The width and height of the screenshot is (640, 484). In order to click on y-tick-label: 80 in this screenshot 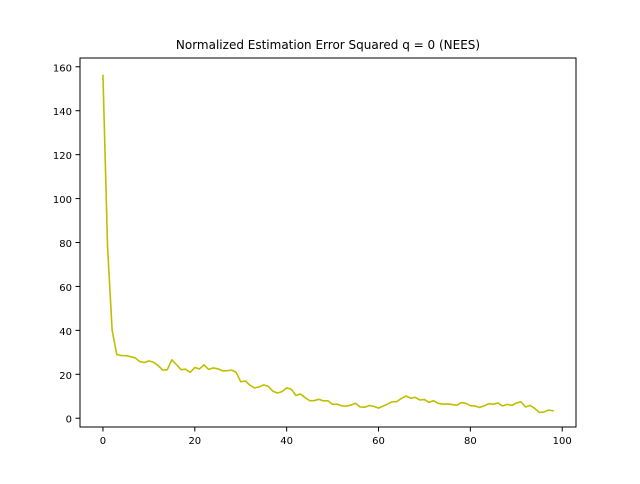, I will do `click(65, 244)`.